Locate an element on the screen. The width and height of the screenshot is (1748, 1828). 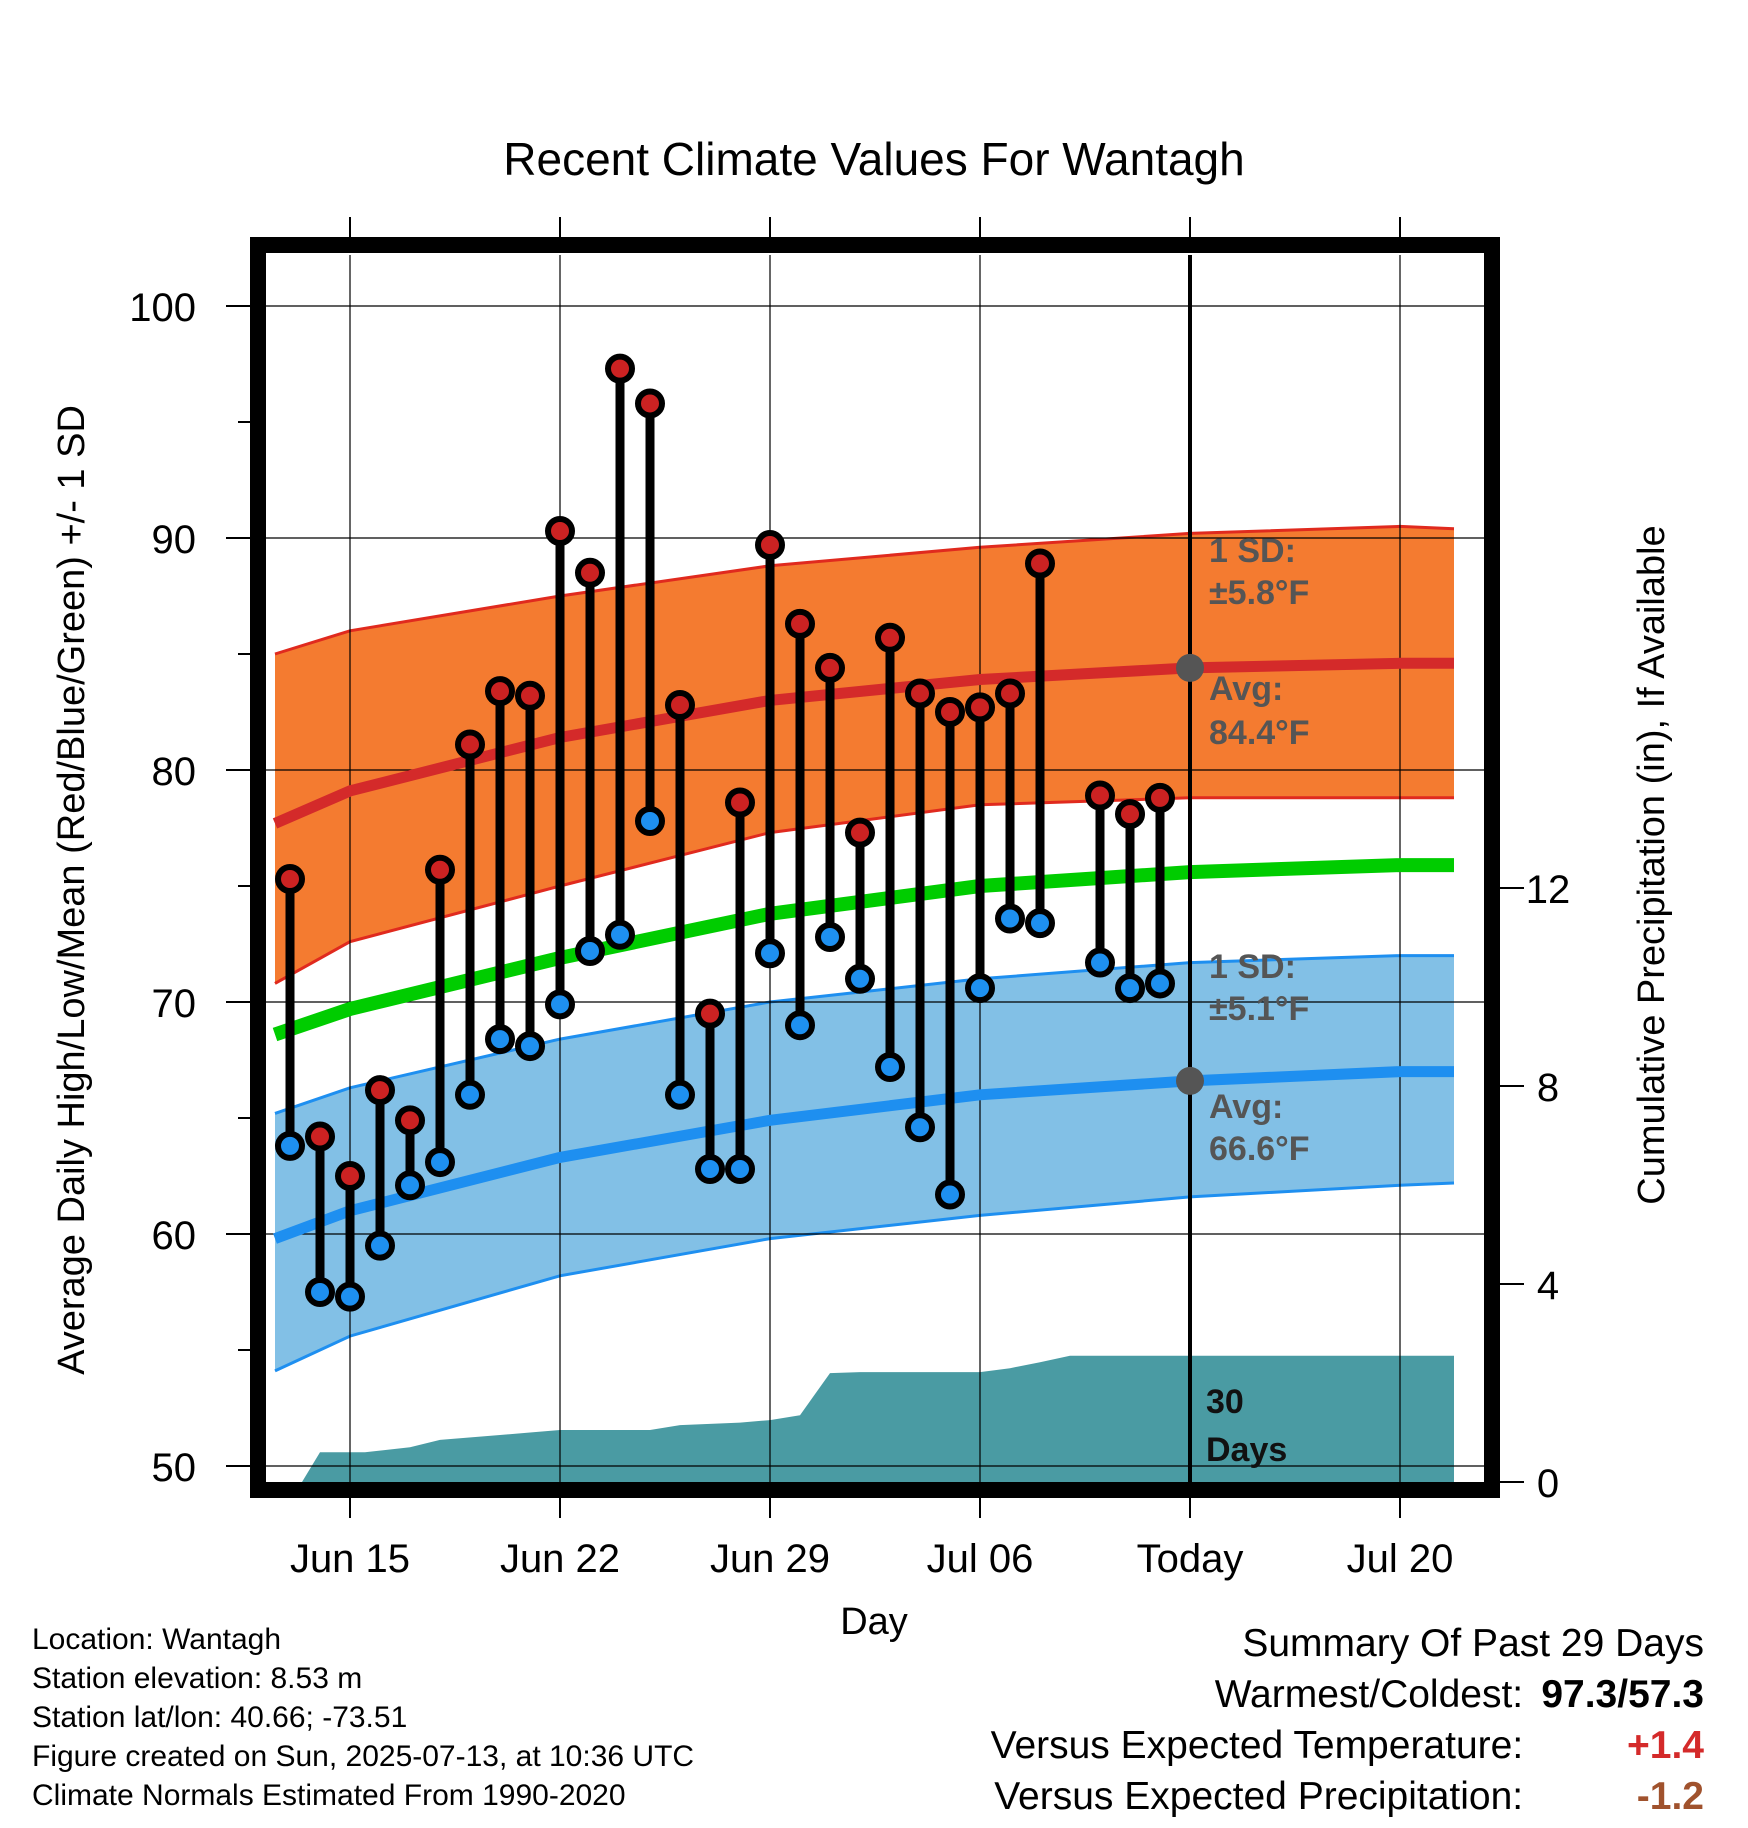
y-tick-label: 50 is located at coordinates (174, 1468).